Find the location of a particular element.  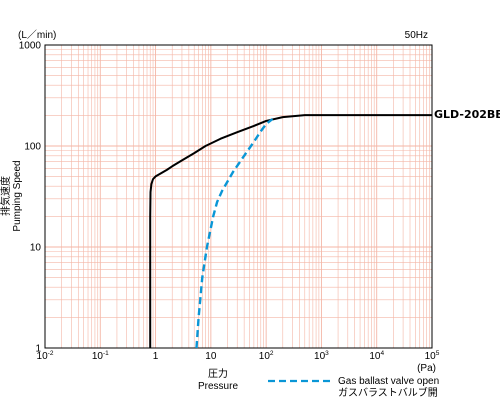

y-unit-label: (L／min) is located at coordinates (37, 35).